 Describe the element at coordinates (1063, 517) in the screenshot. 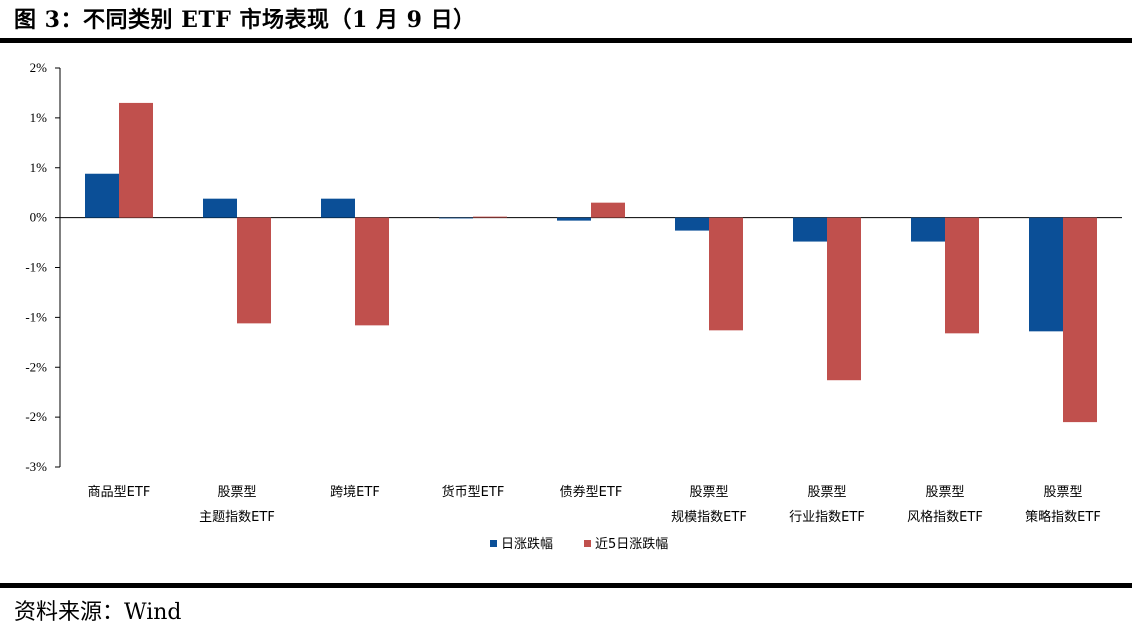

I see `x-category-label: 策略指数ETF` at that location.